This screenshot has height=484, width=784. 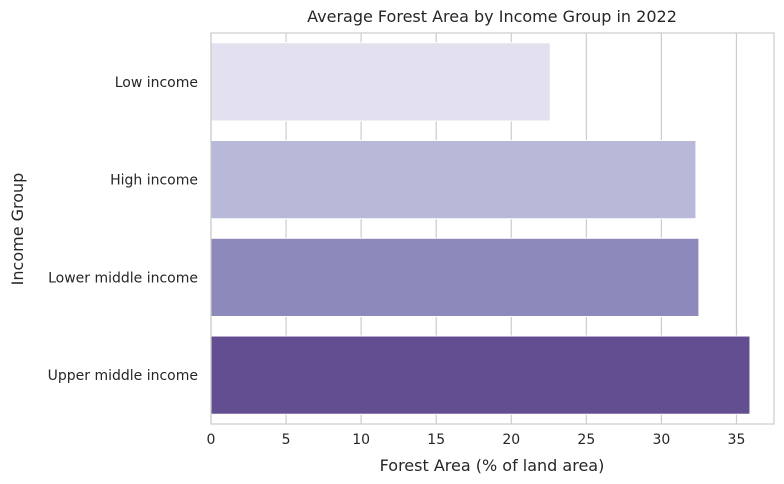 I want to click on x-tick-label-3: 15, so click(x=436, y=440).